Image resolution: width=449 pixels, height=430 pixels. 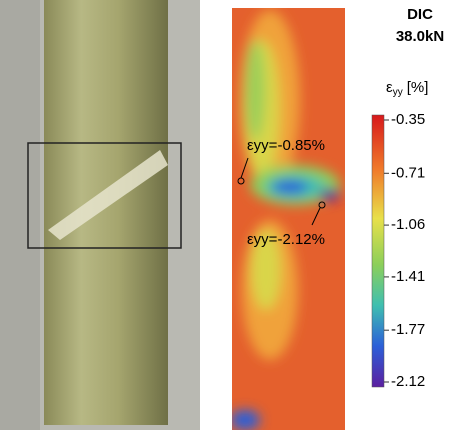 I want to click on unit: [%], so click(x=418, y=87).